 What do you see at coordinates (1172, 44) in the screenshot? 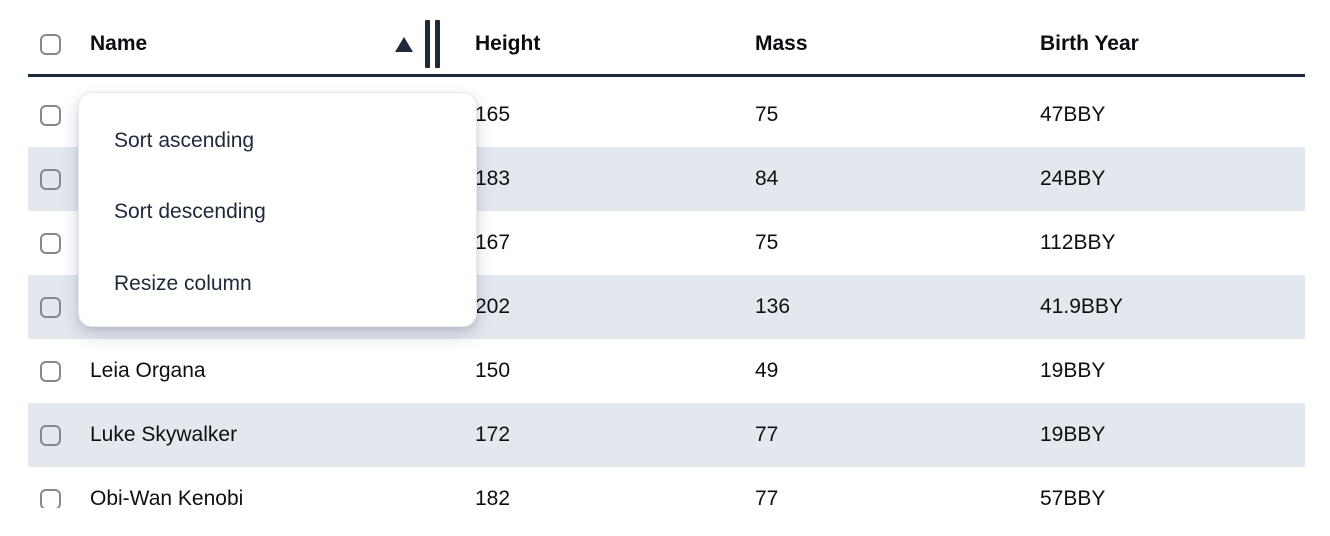
I see `column-header-birth-year: Birth Year` at bounding box center [1172, 44].